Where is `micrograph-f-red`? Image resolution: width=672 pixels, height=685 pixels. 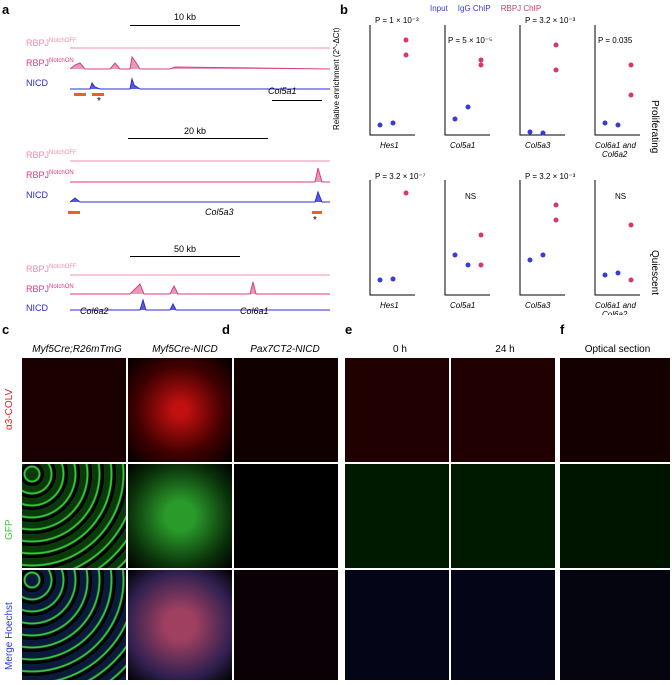 micrograph-f-red is located at coordinates (615, 410).